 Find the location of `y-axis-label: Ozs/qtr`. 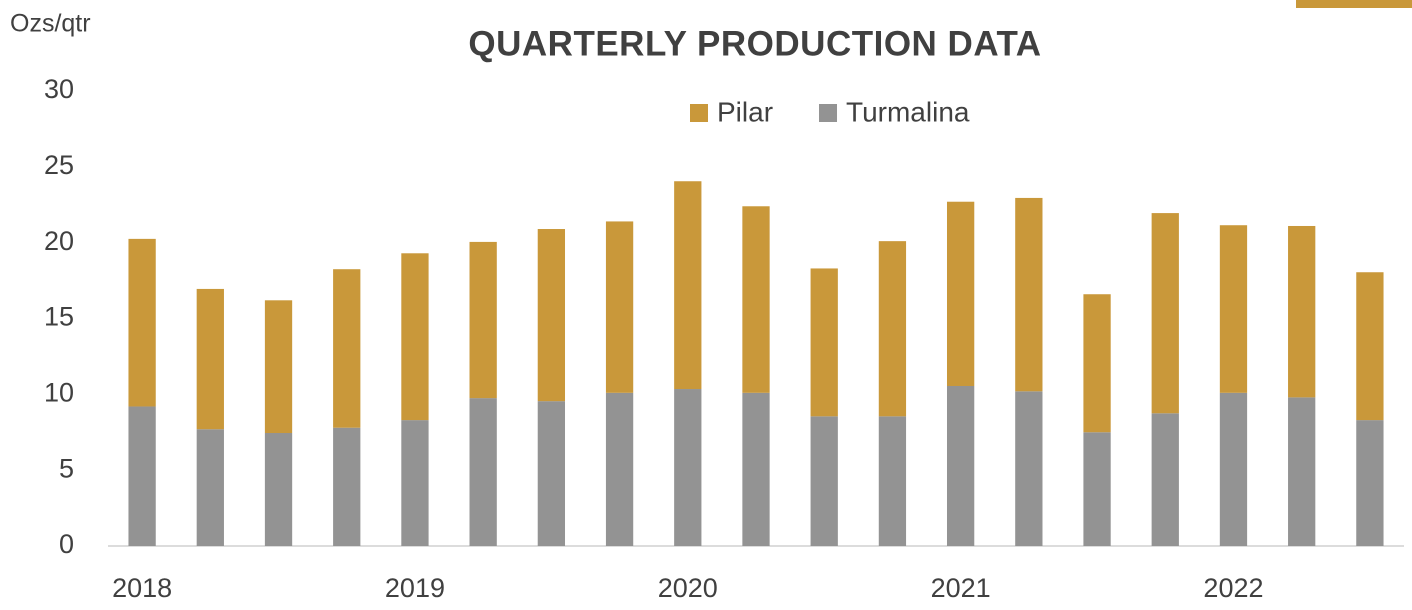

y-axis-label: Ozs/qtr is located at coordinates (50, 24).